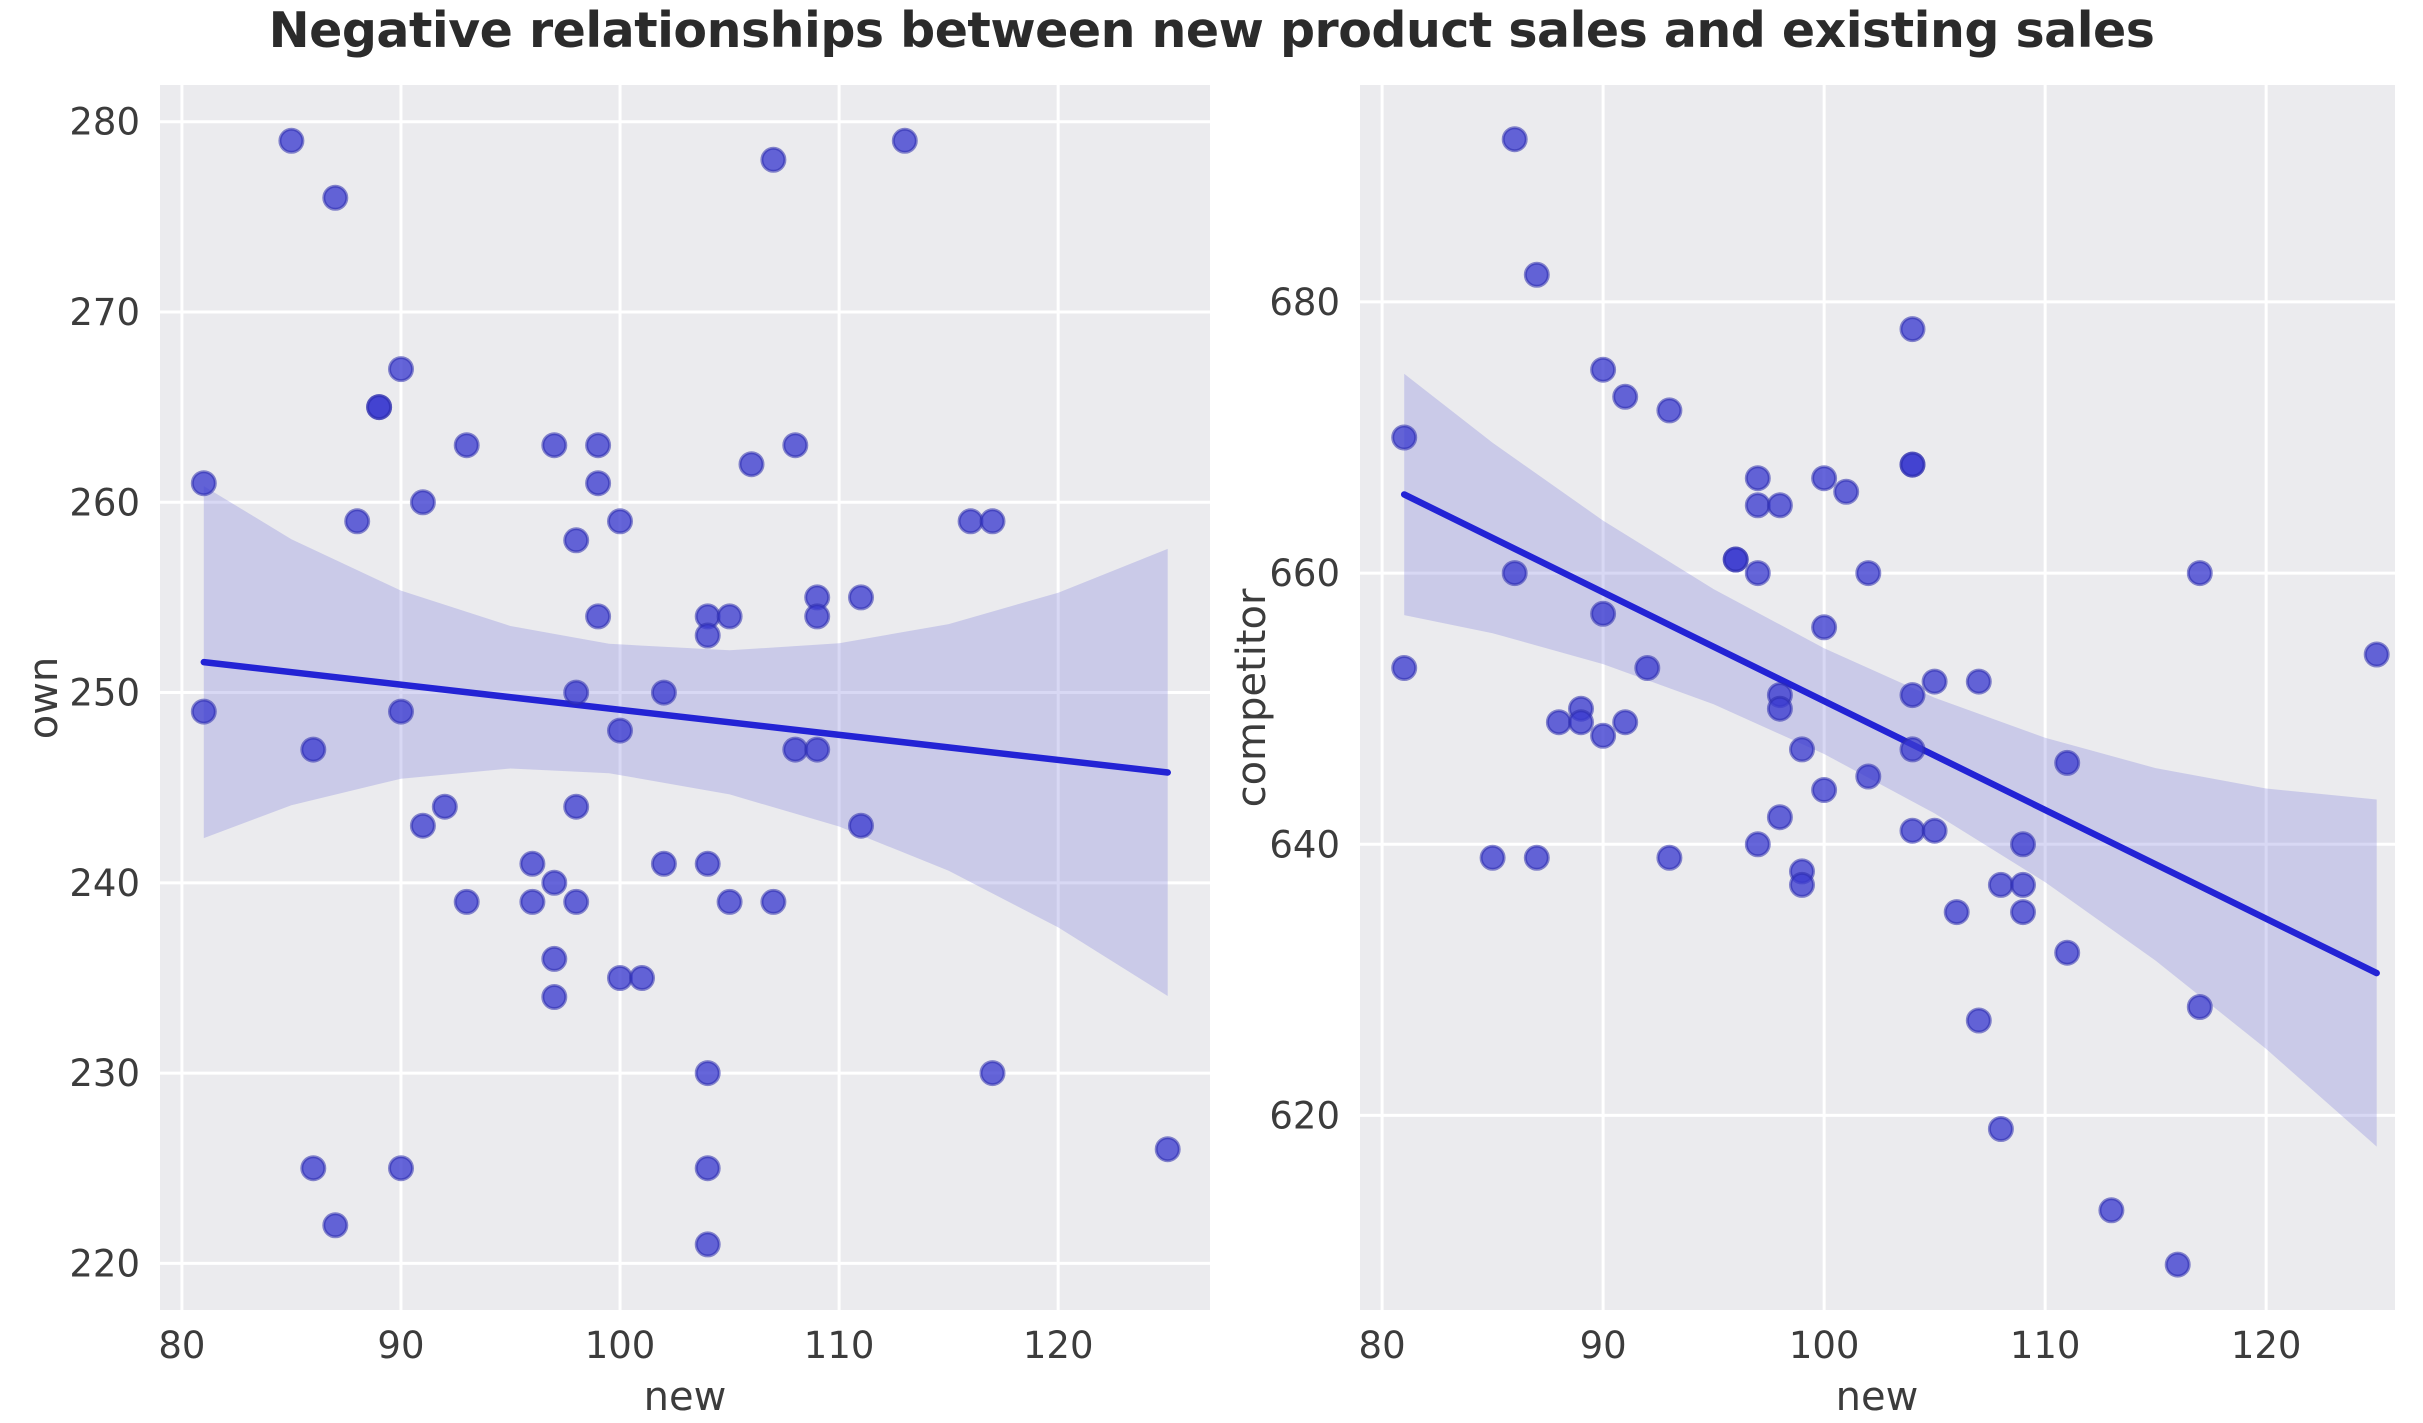 The width and height of the screenshot is (2423, 1423). Describe the element at coordinates (2266, 1345) in the screenshot. I see `x-tick-label: 120` at that location.